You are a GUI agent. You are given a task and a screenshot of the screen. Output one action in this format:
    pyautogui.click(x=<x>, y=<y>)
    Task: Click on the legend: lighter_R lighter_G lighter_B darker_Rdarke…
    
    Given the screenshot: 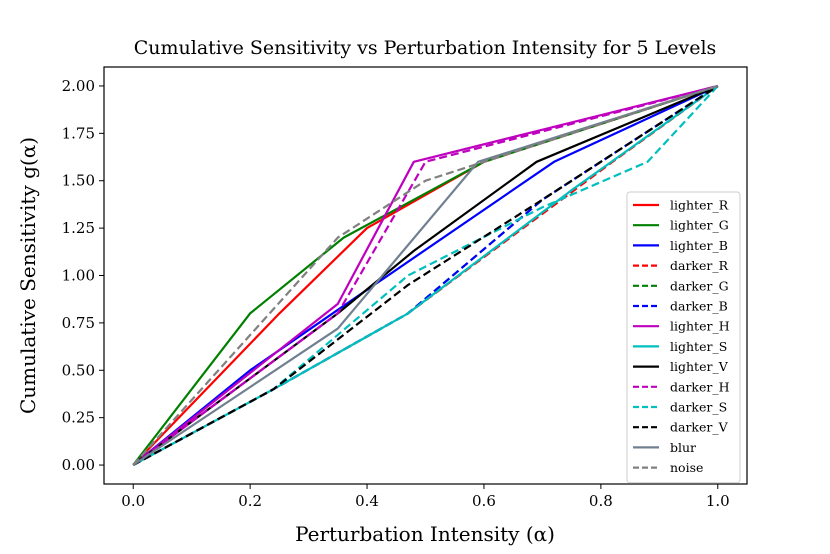 What is the action you would take?
    pyautogui.click(x=683, y=337)
    